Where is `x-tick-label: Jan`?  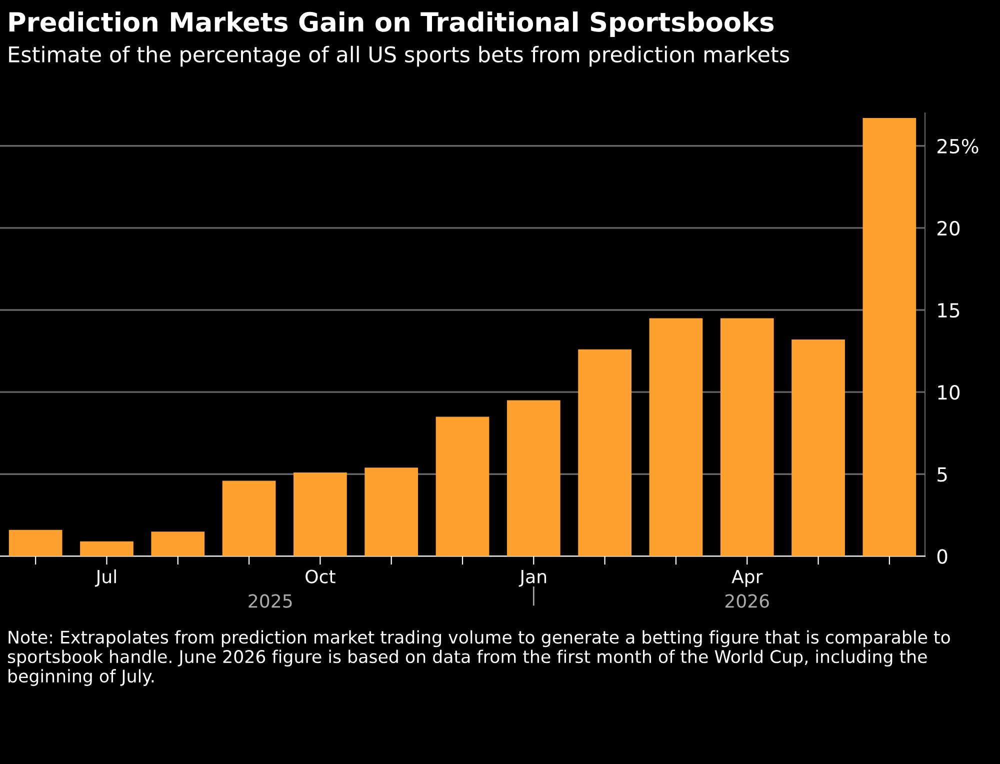
x-tick-label: Jan is located at coordinates (532, 578).